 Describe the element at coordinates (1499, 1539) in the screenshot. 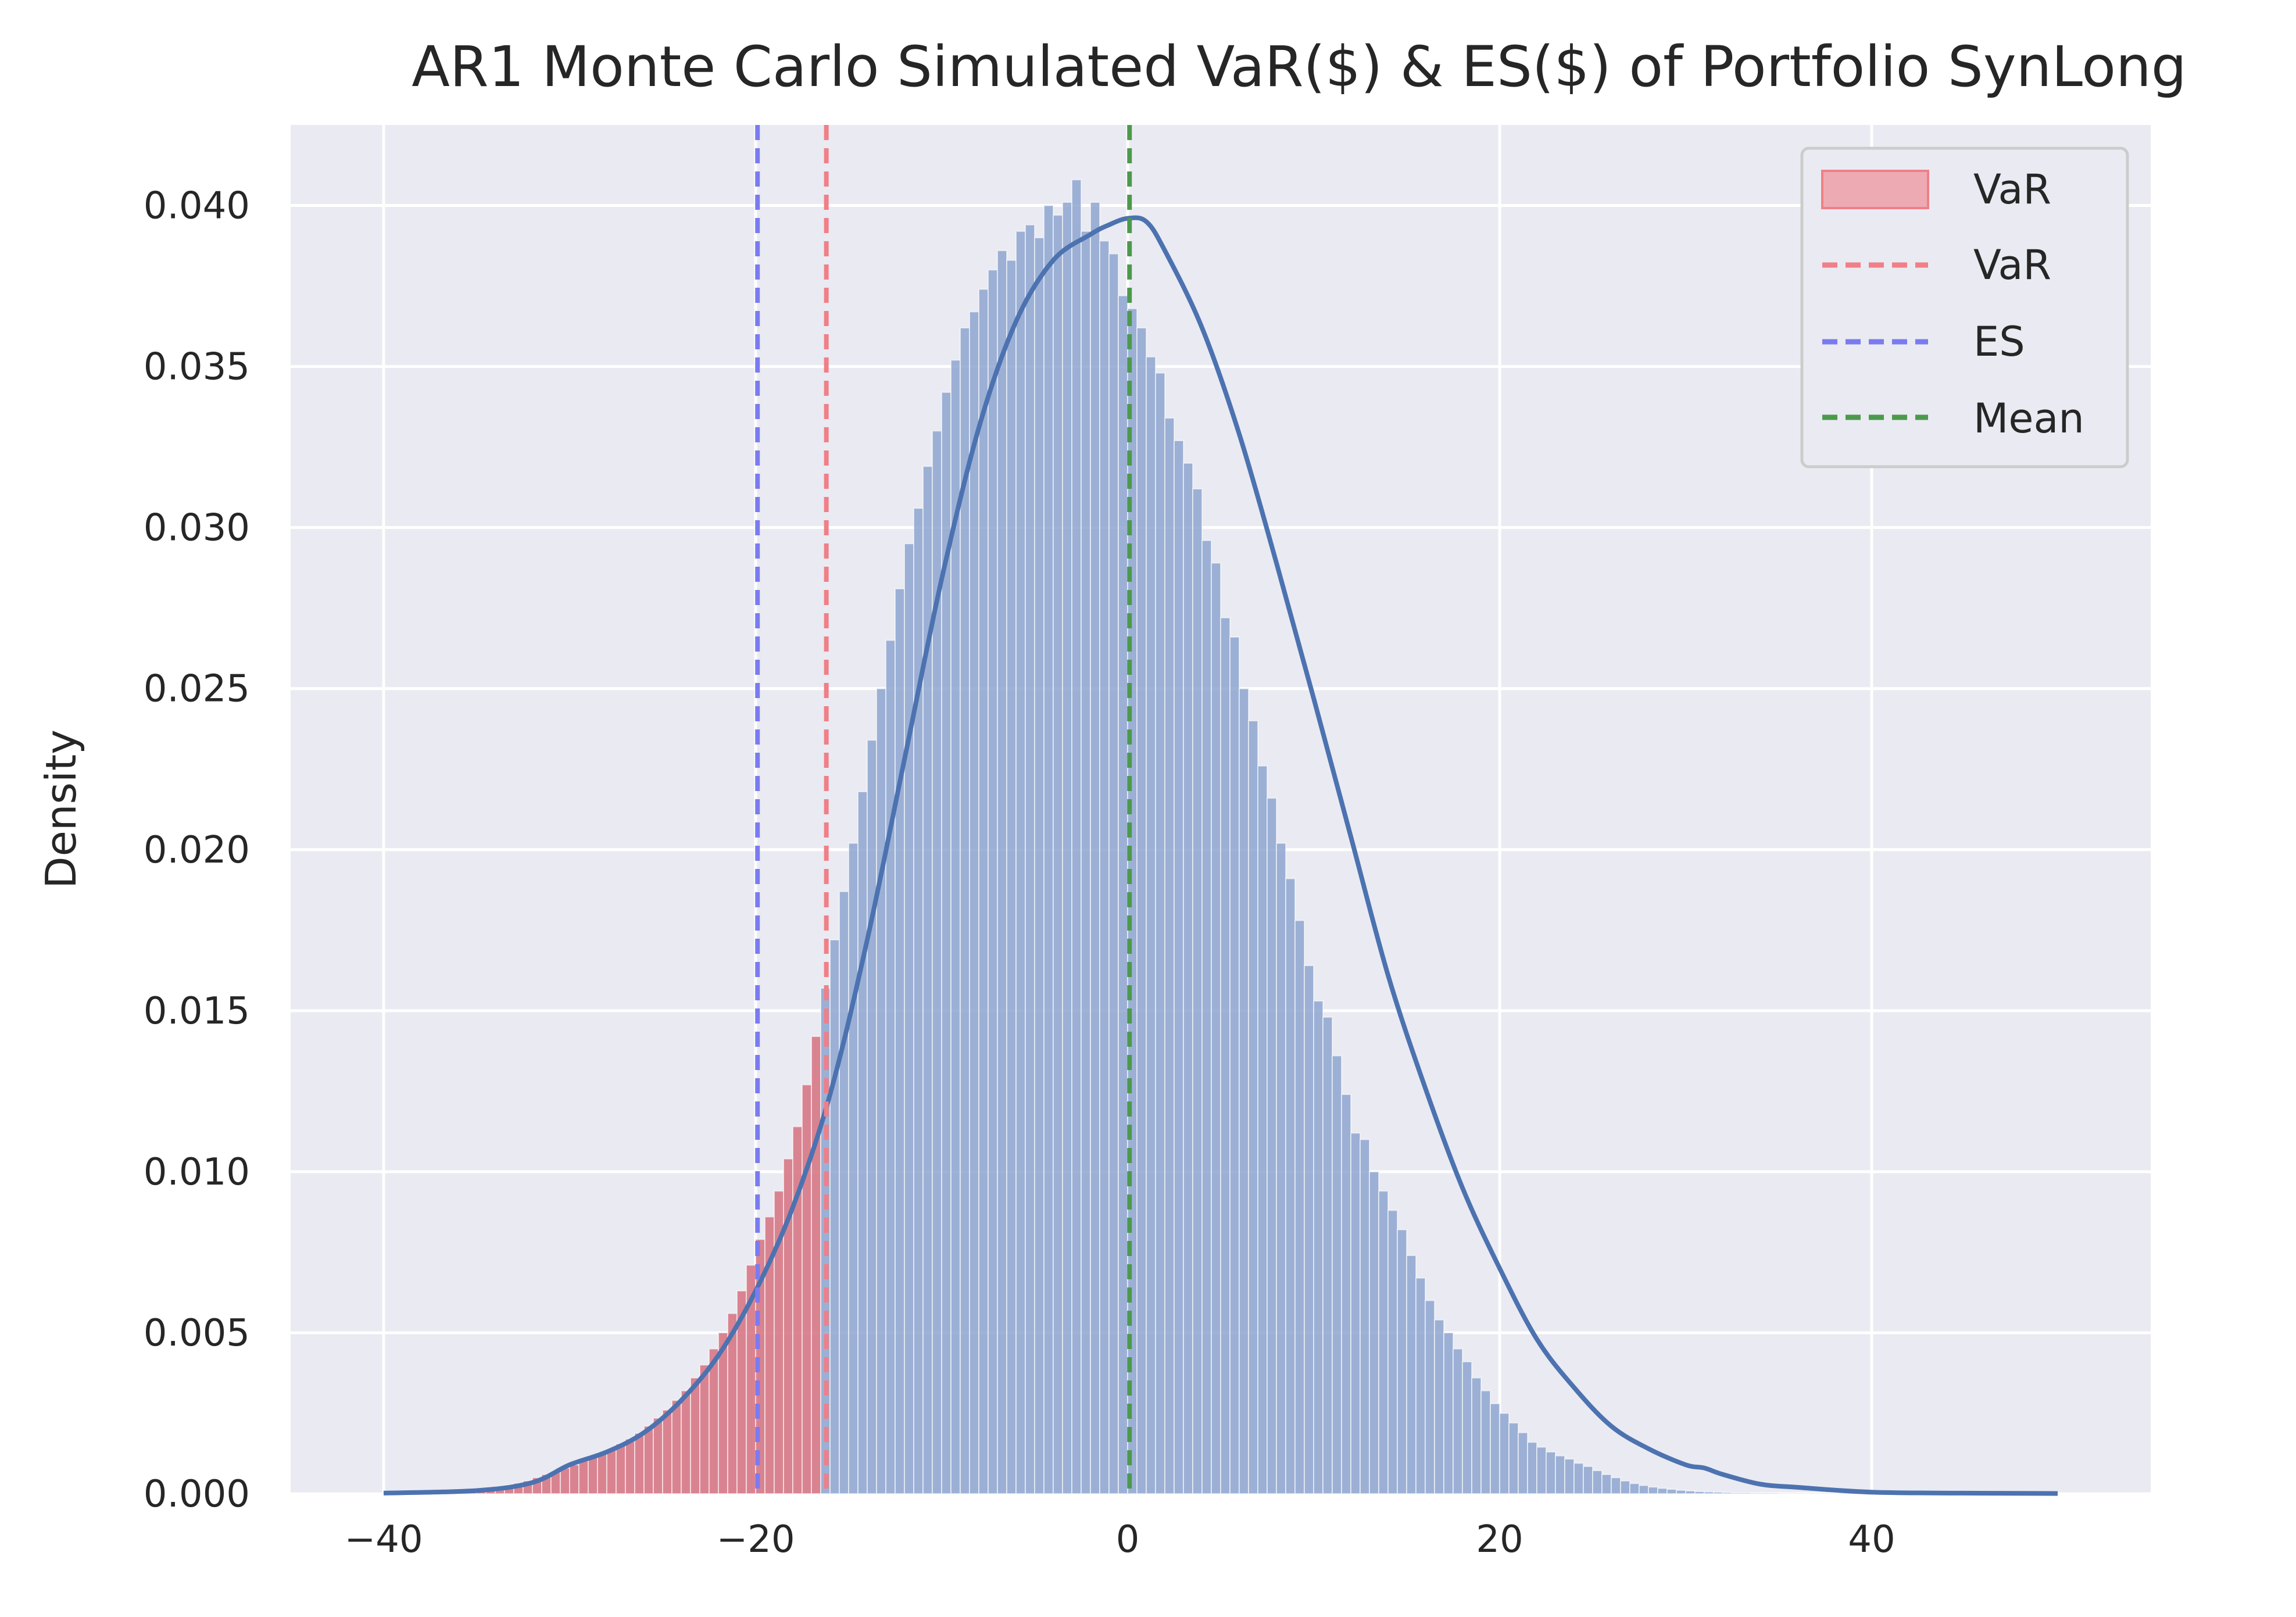

I see `x-tick-label: 20` at that location.